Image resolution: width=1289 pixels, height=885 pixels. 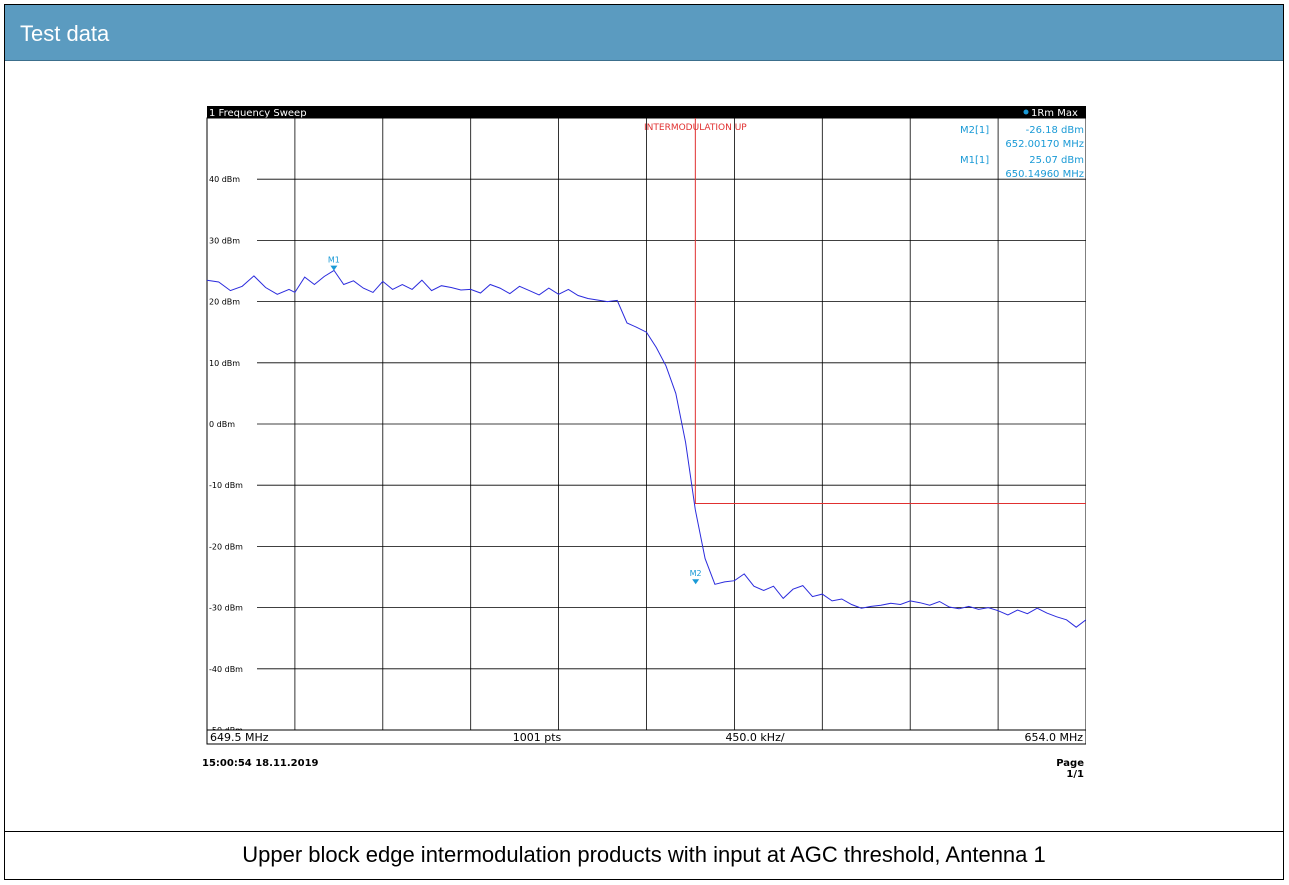 What do you see at coordinates (224, 179) in the screenshot?
I see `y-tick-label: 40 dBm` at bounding box center [224, 179].